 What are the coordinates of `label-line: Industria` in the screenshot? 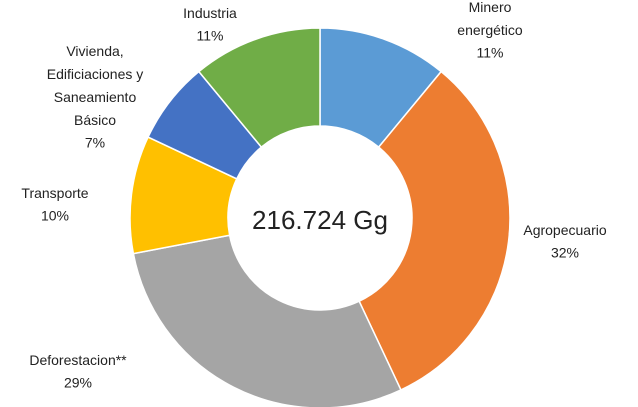 It's located at (210, 13).